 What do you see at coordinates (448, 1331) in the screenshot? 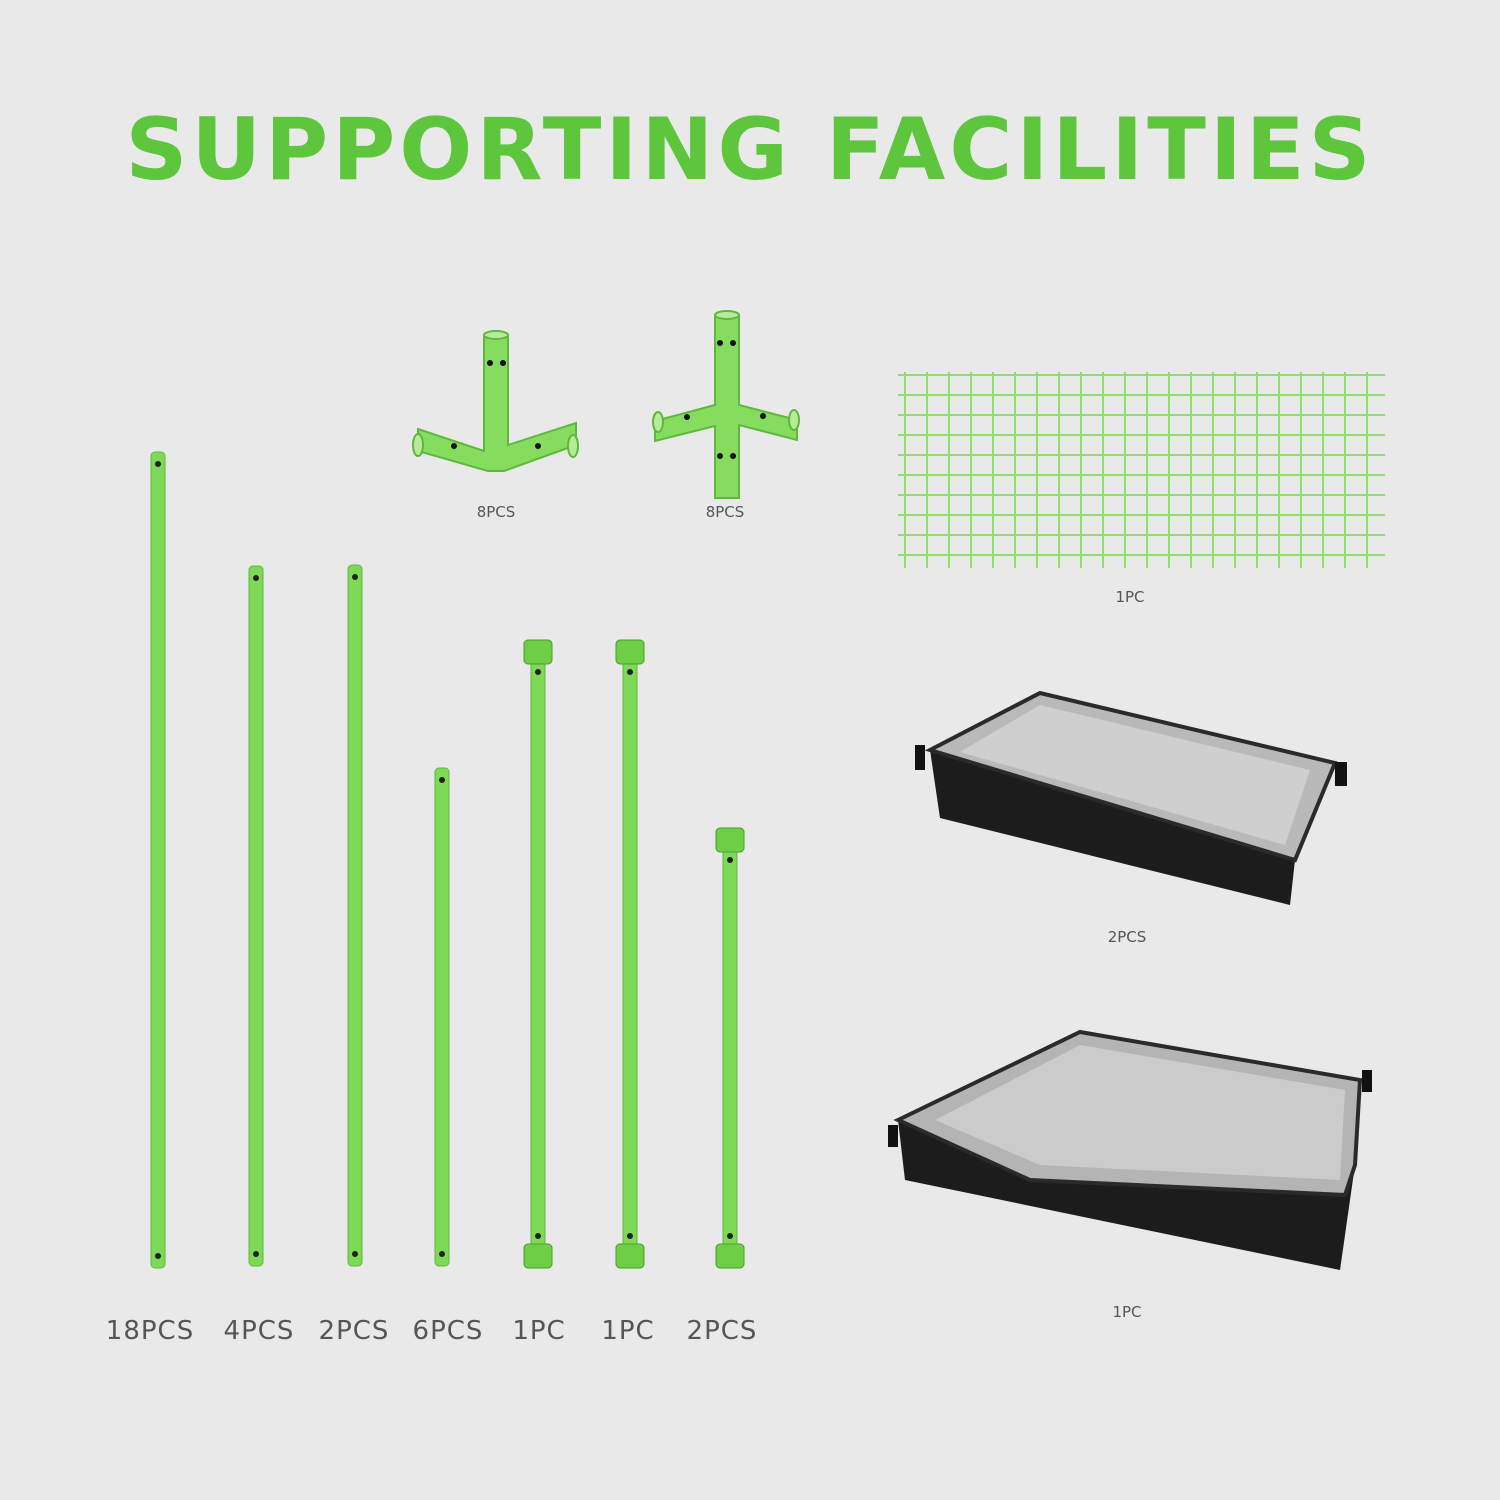
I see `pole-quantity: 6PCS` at bounding box center [448, 1331].